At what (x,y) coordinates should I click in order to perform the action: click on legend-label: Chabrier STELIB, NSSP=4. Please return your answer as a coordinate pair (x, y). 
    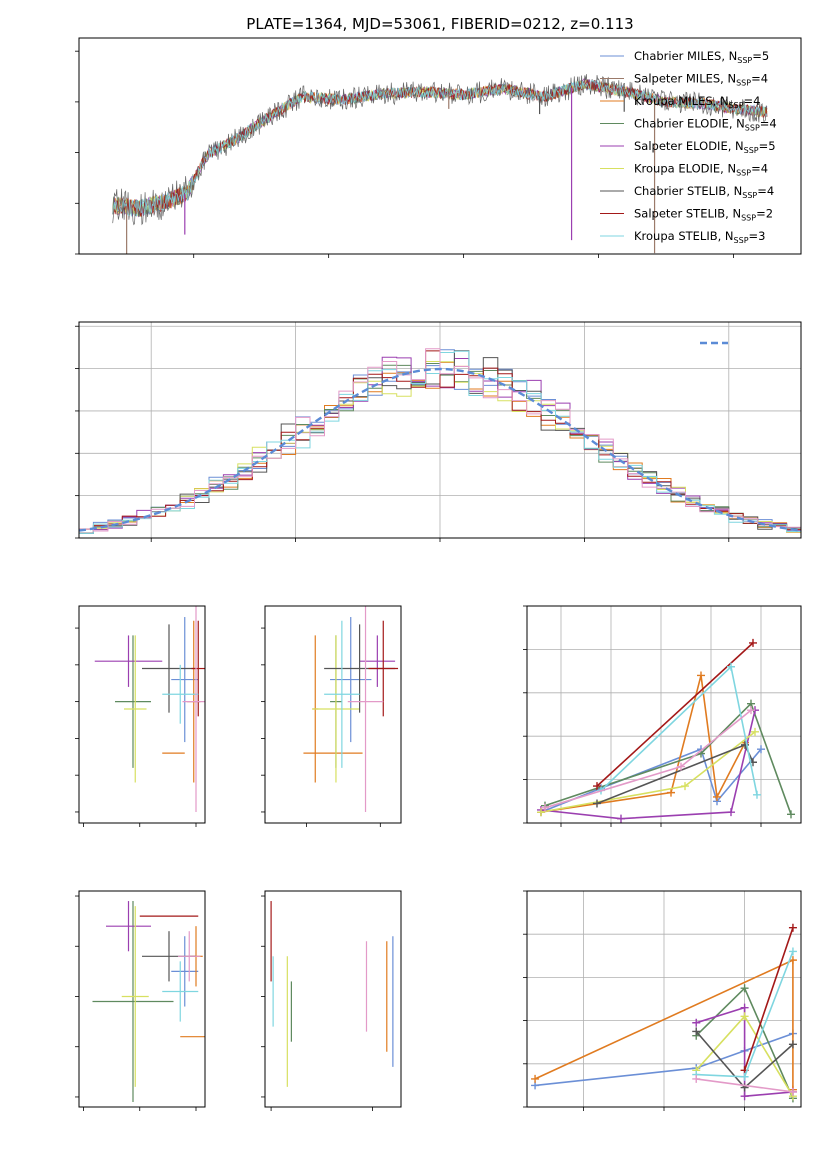
    Looking at the image, I should click on (704, 192).